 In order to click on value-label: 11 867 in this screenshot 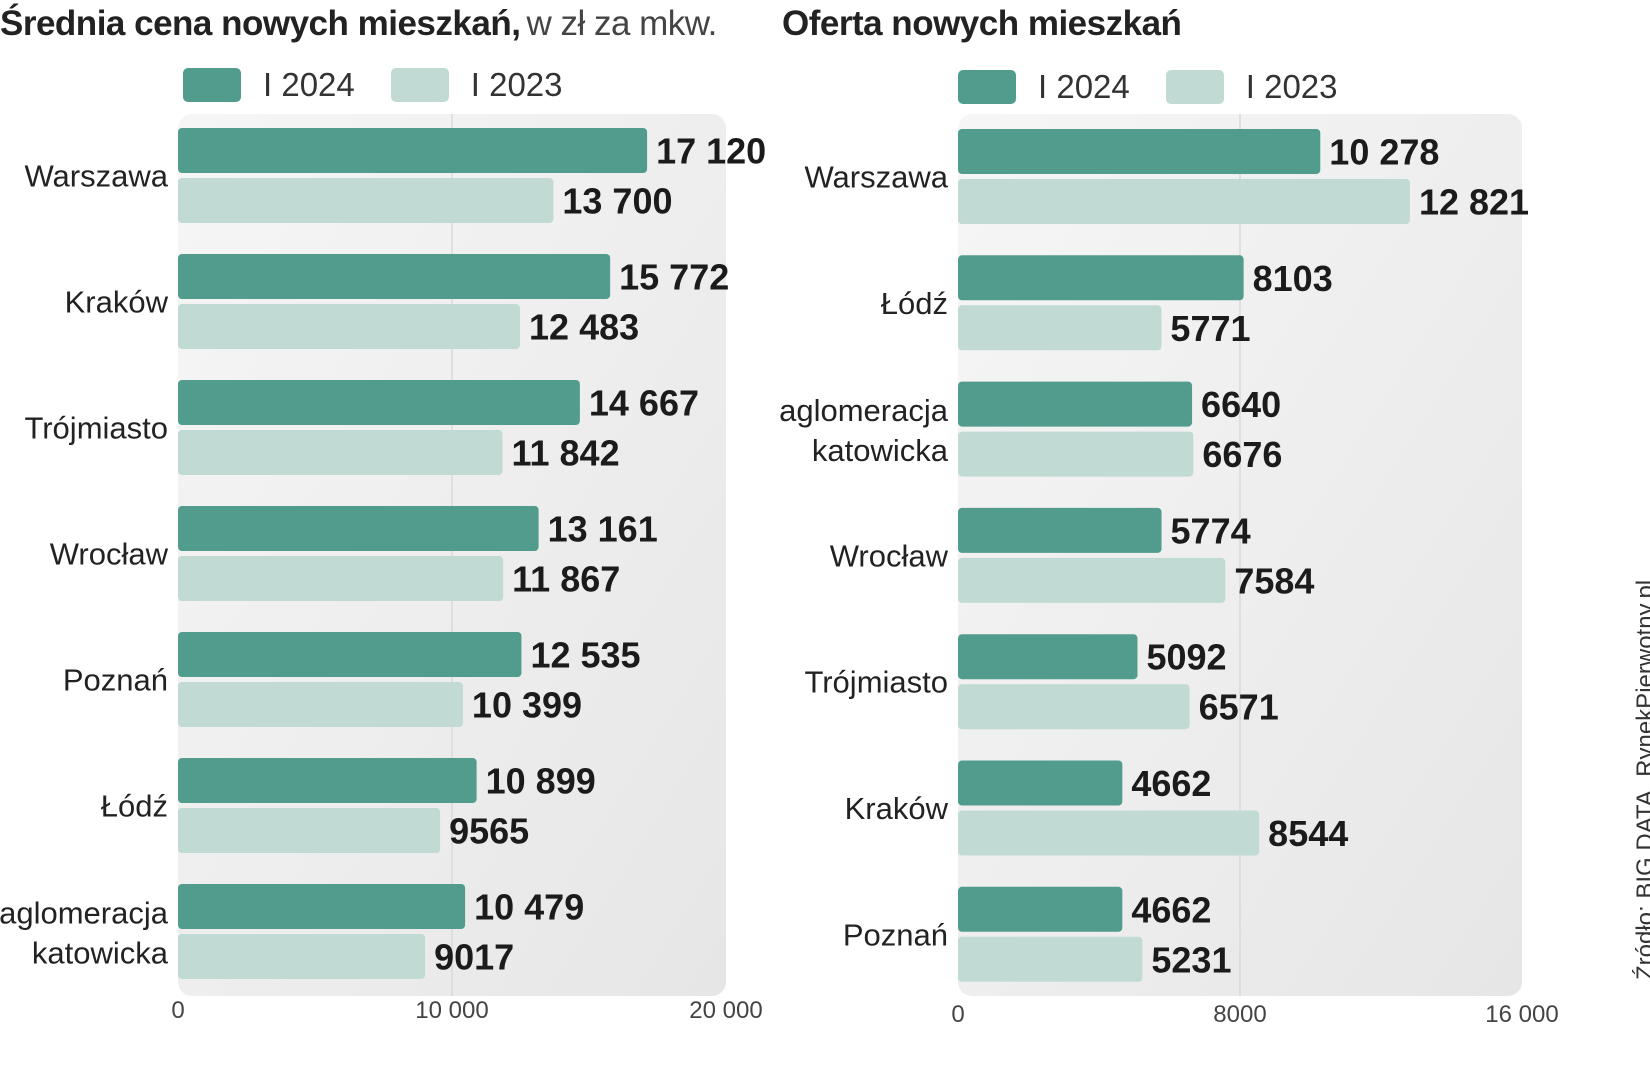, I will do `click(566, 579)`.